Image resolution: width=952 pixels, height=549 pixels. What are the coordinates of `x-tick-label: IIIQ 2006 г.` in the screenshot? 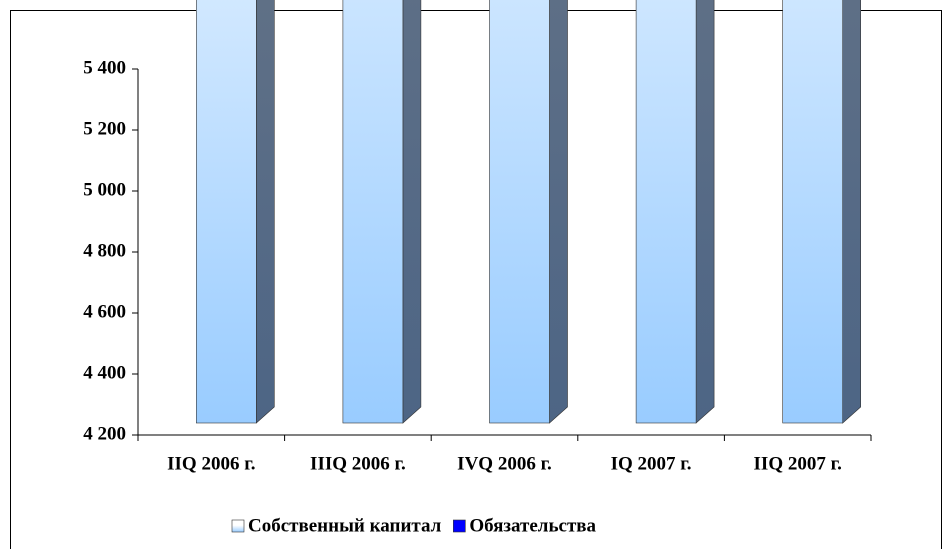 It's located at (358, 463).